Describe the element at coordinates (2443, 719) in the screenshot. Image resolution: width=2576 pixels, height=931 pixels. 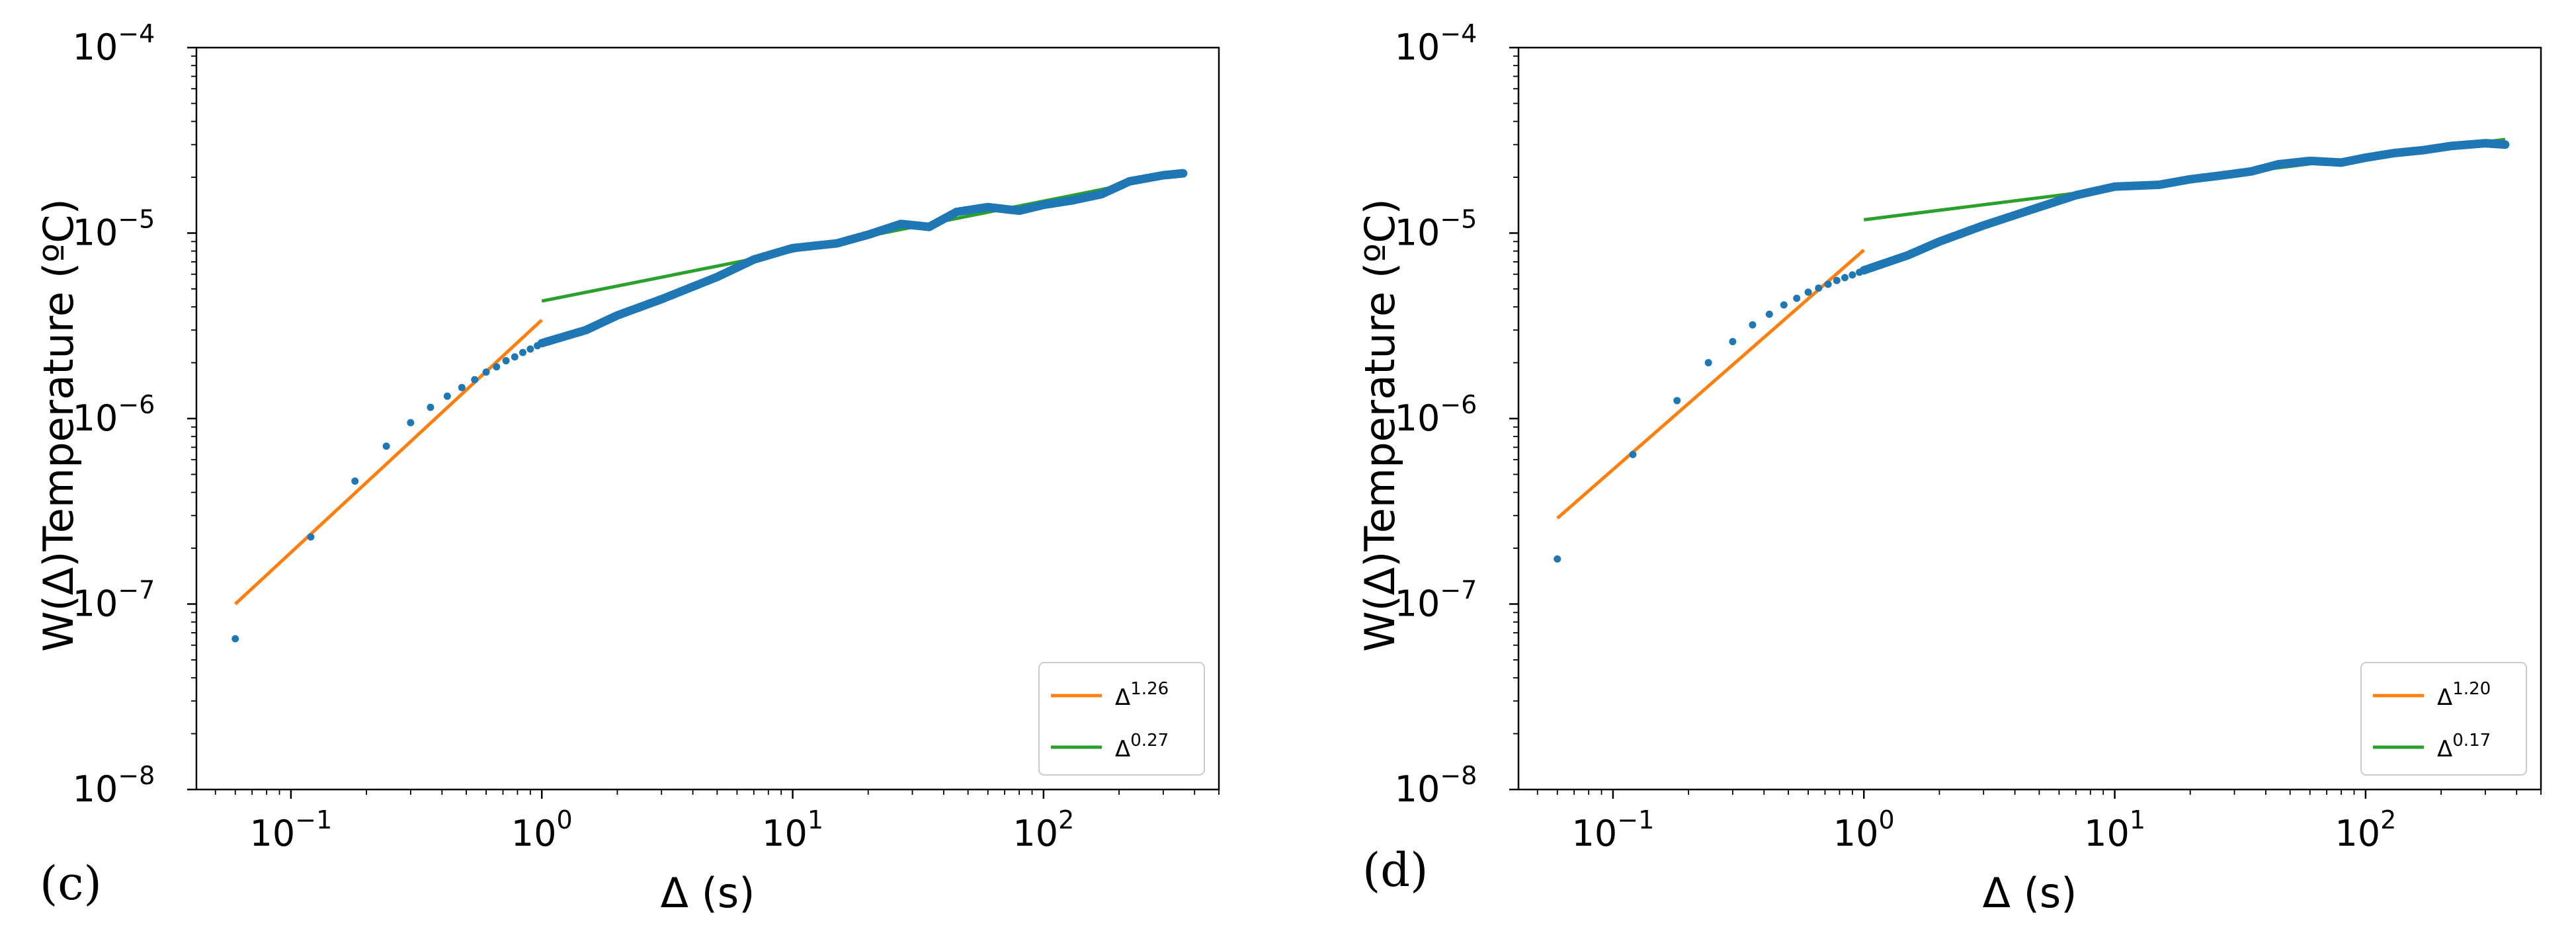
I see `legend: Δ1.20 Δ0.17` at that location.